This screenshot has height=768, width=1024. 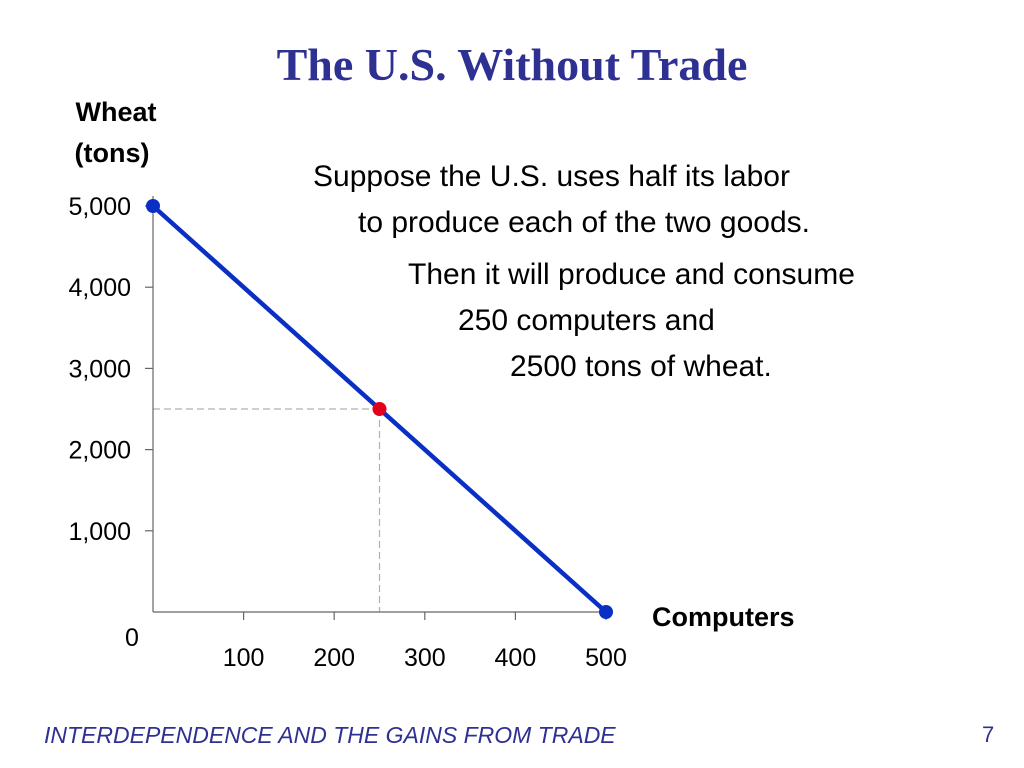 What do you see at coordinates (99, 369) in the screenshot?
I see `y-tick-label: 3,000` at bounding box center [99, 369].